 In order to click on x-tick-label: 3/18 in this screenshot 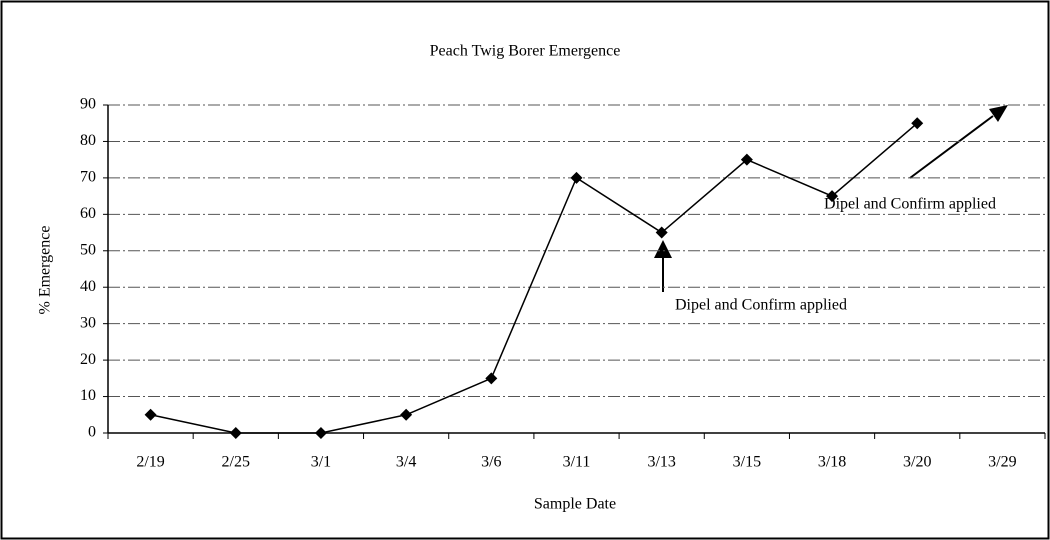, I will do `click(832, 462)`.